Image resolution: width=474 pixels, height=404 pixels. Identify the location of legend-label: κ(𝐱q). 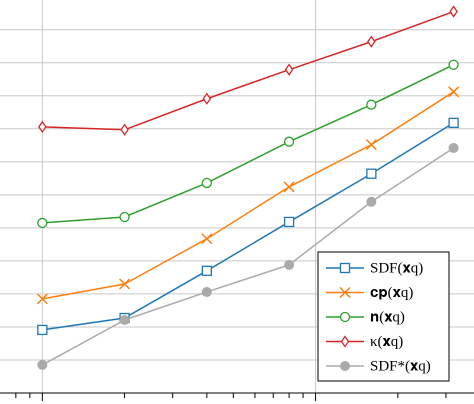
(386, 342).